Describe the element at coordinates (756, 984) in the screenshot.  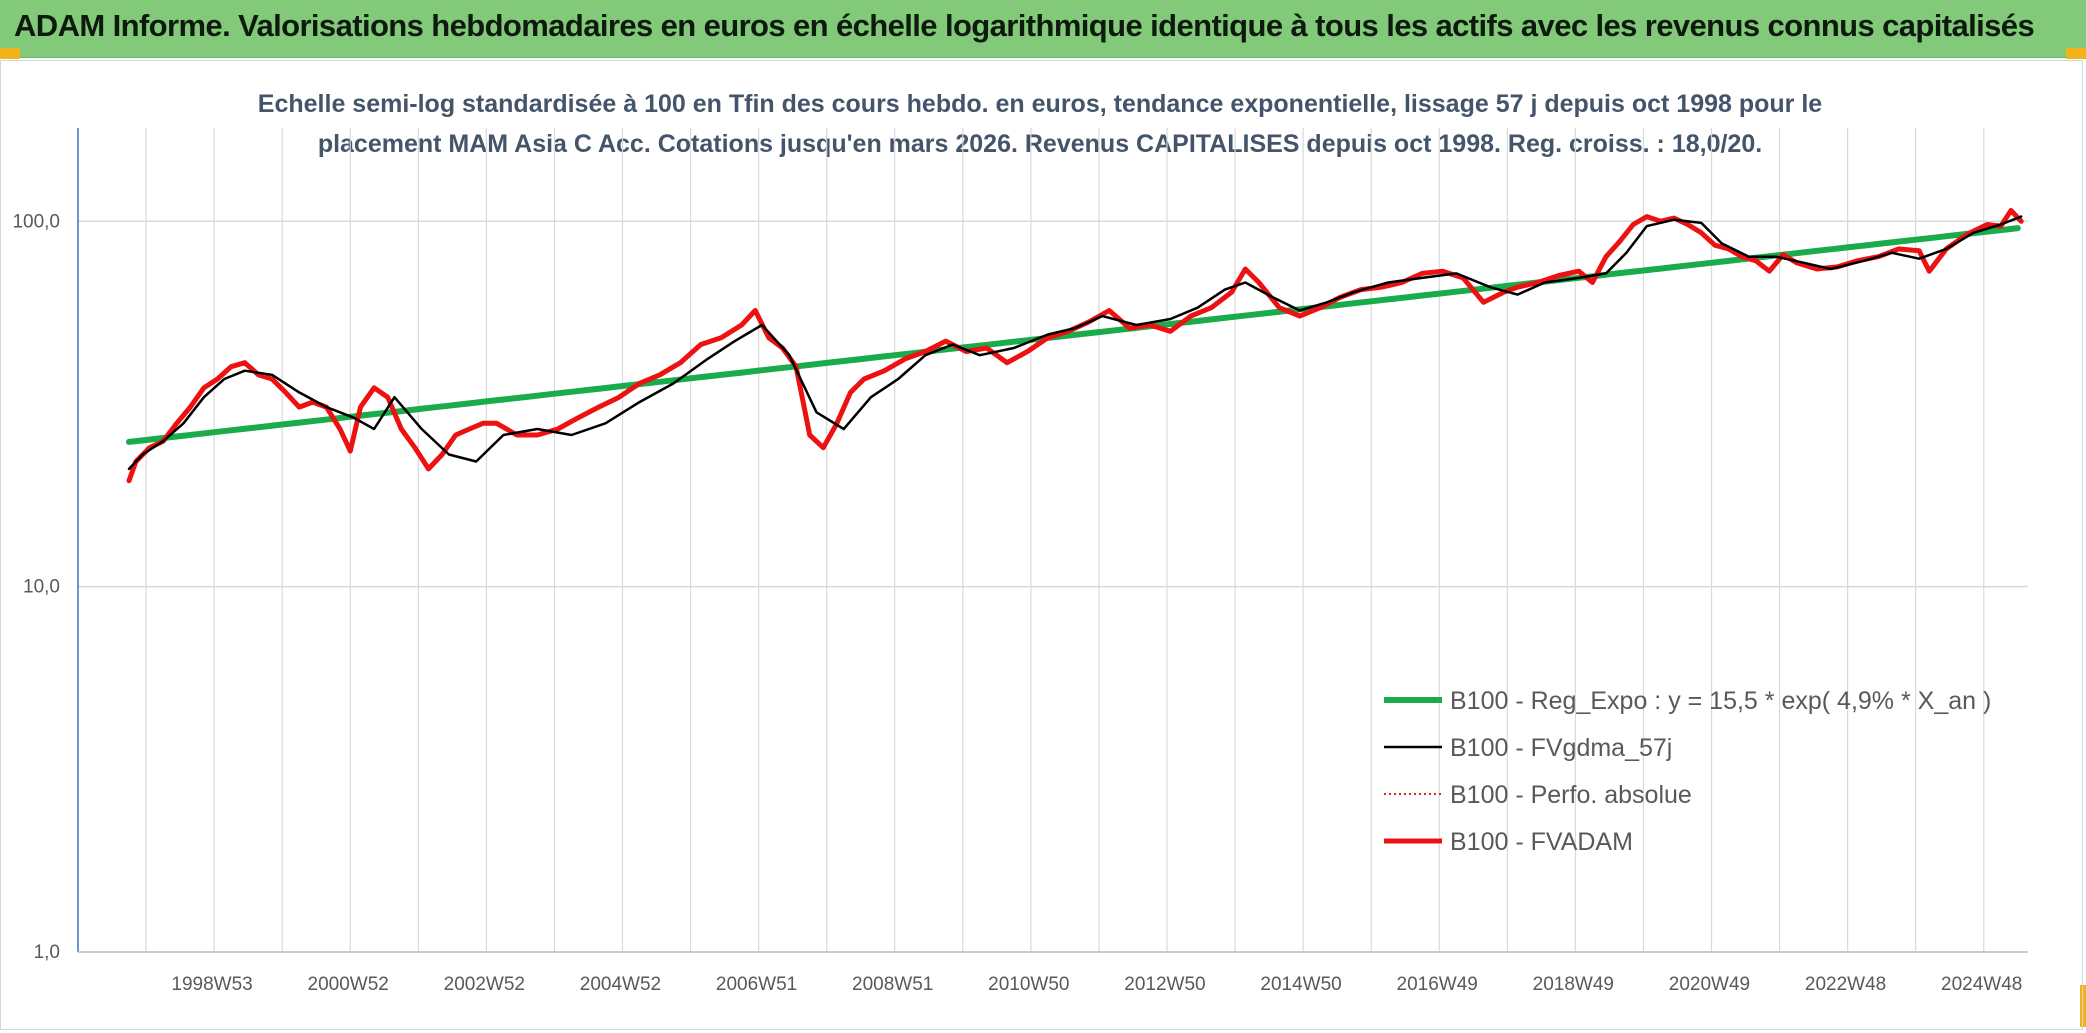
I see `x-tick-label-4: 2006W51` at that location.